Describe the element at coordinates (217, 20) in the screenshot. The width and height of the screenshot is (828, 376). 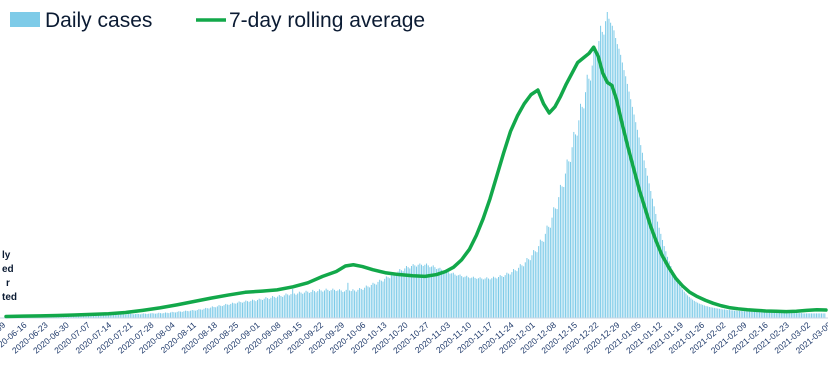
I see `legend: Daily cases 7-day rolling average` at that location.